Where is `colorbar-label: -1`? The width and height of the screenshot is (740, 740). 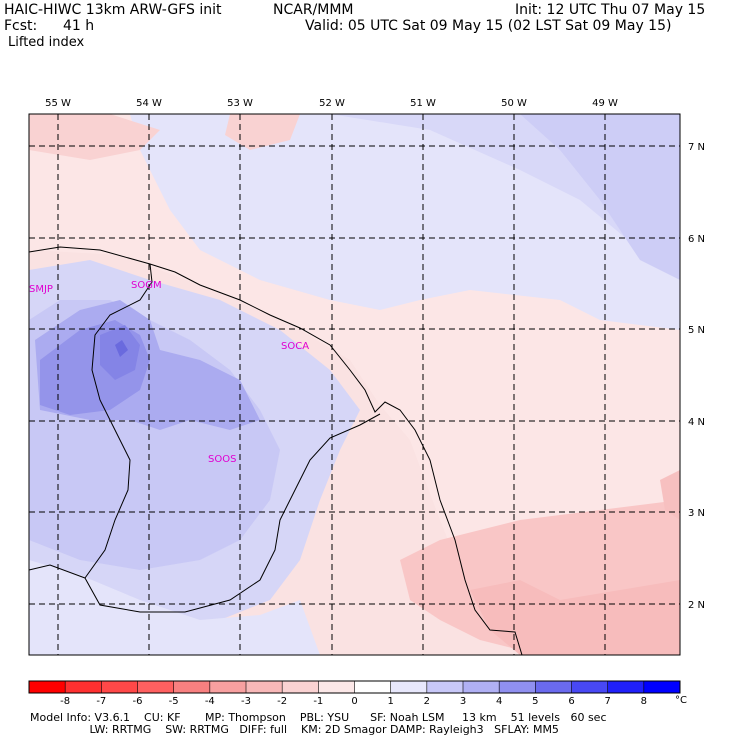
colorbar-label: -1 is located at coordinates (318, 701).